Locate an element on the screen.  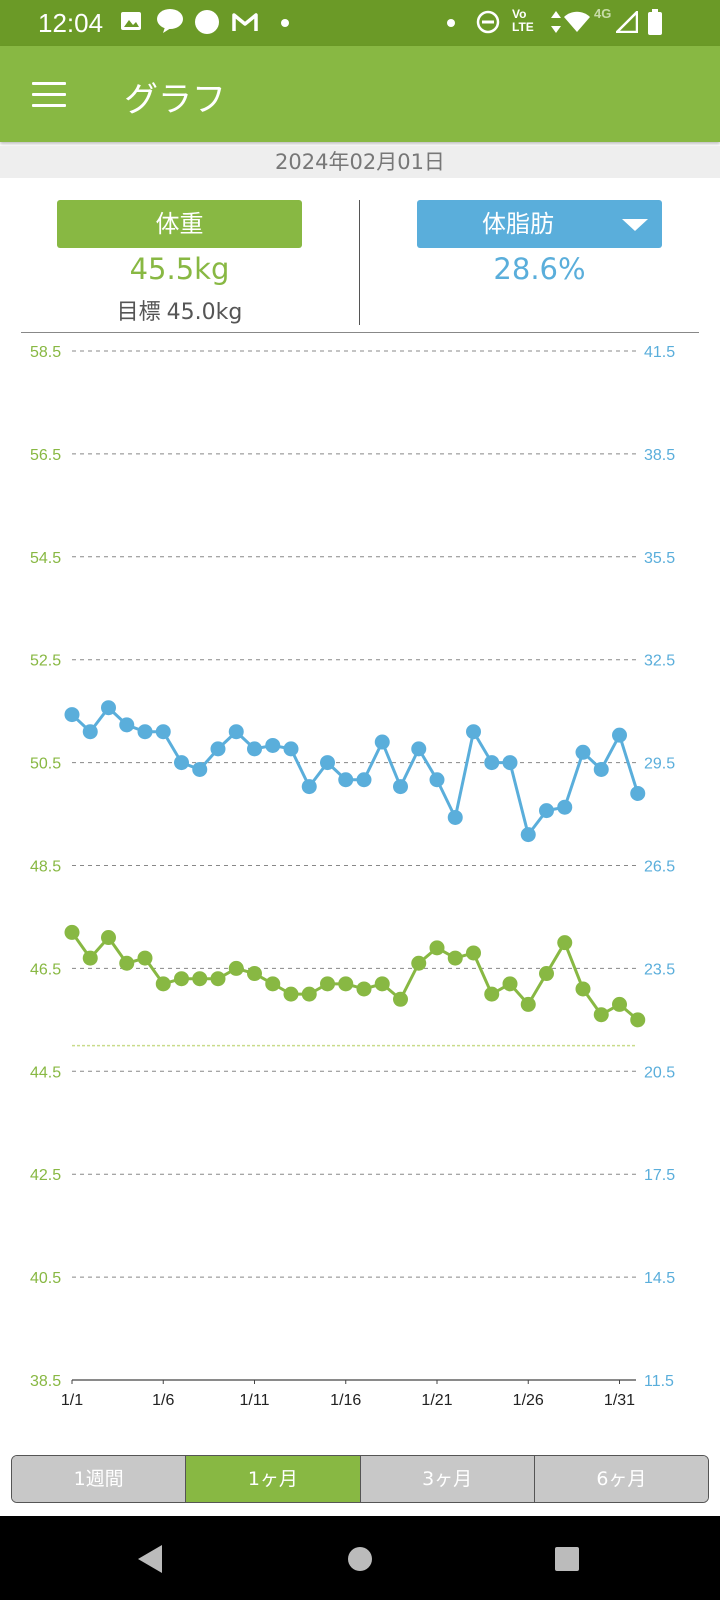
weight-value: 45.5kg is located at coordinates (179, 269).